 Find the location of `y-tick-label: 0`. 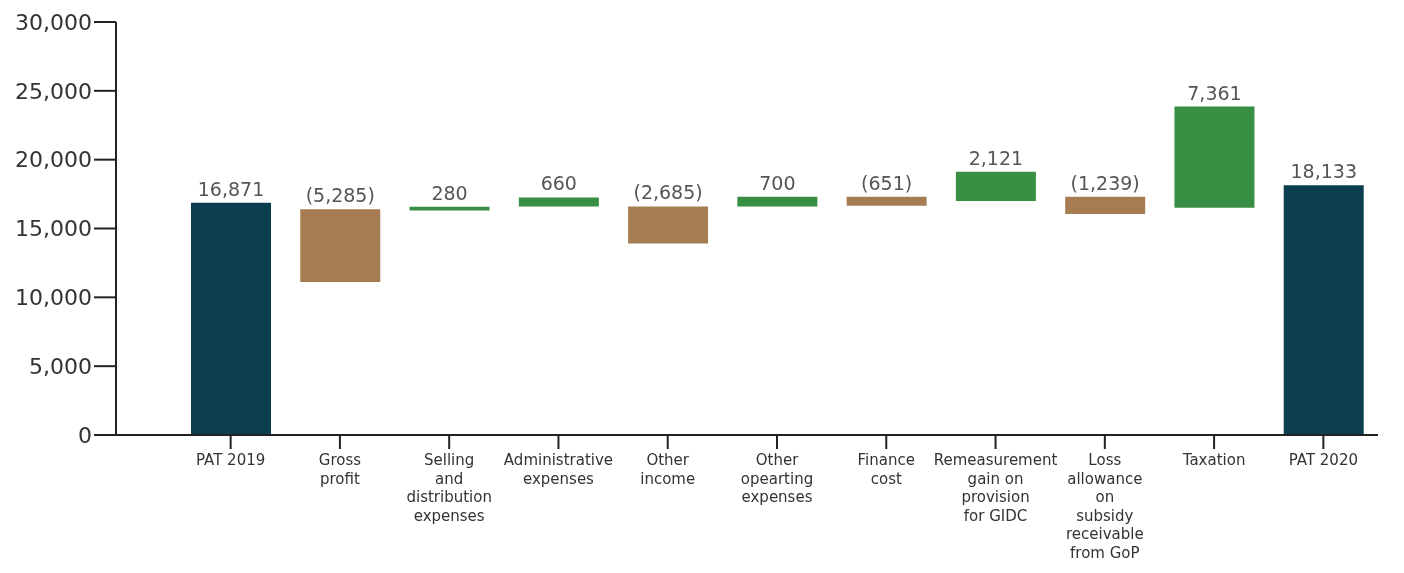

y-tick-label: 0 is located at coordinates (85, 435).